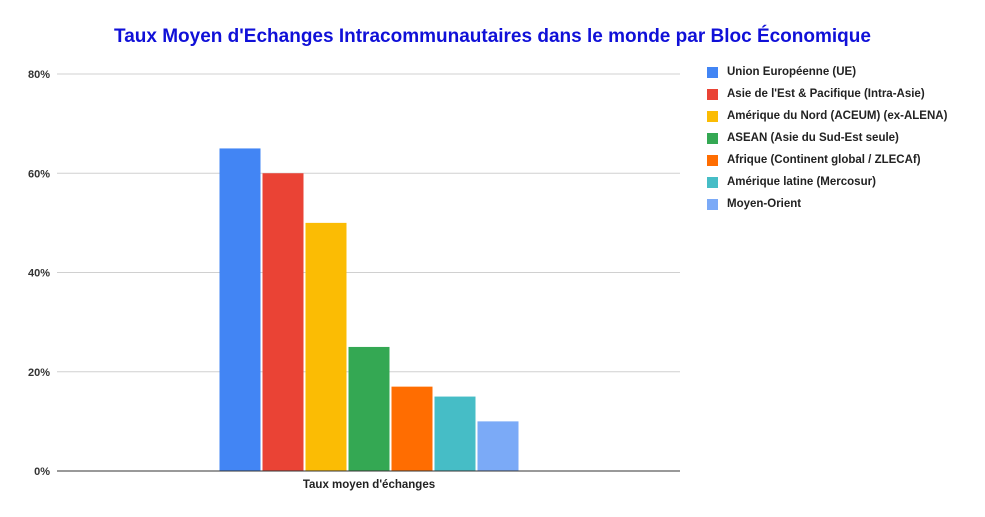 This screenshot has width=985, height=517. What do you see at coordinates (832, 204) in the screenshot?
I see `legend-item: Moyen-Orient` at bounding box center [832, 204].